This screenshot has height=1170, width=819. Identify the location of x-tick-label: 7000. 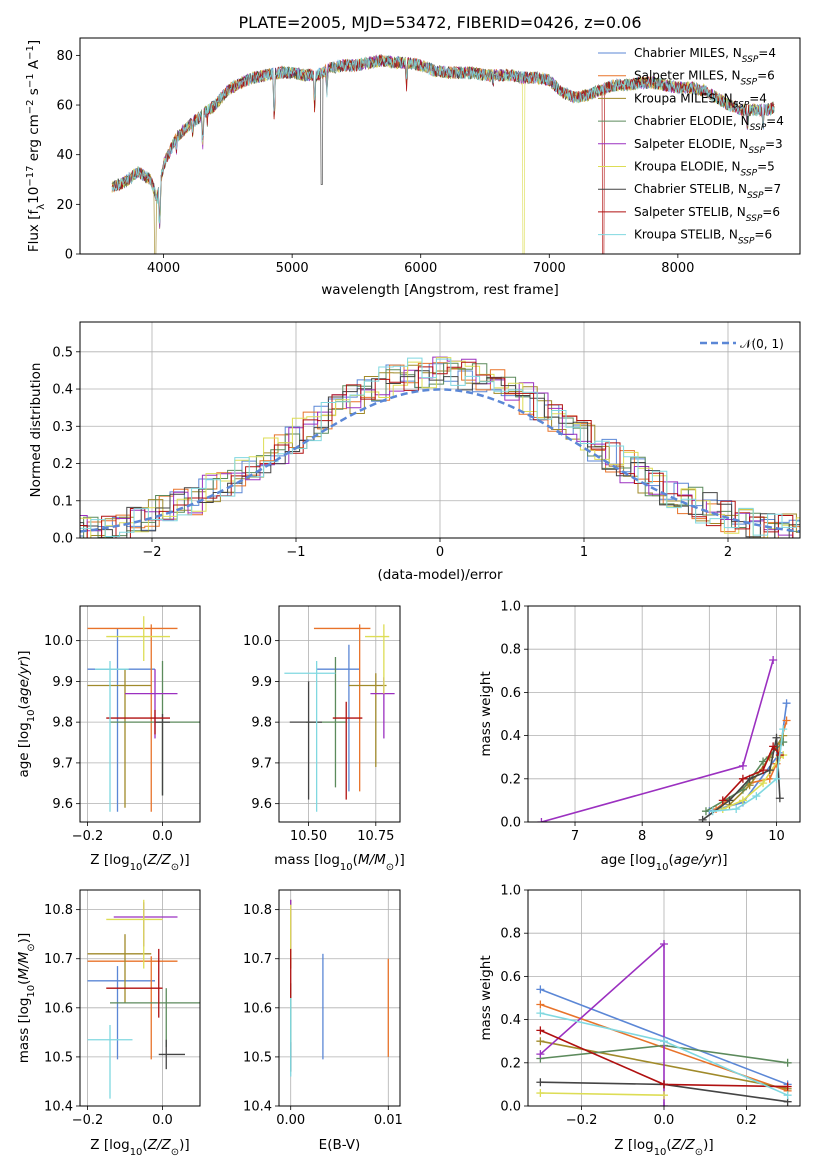
(549, 268).